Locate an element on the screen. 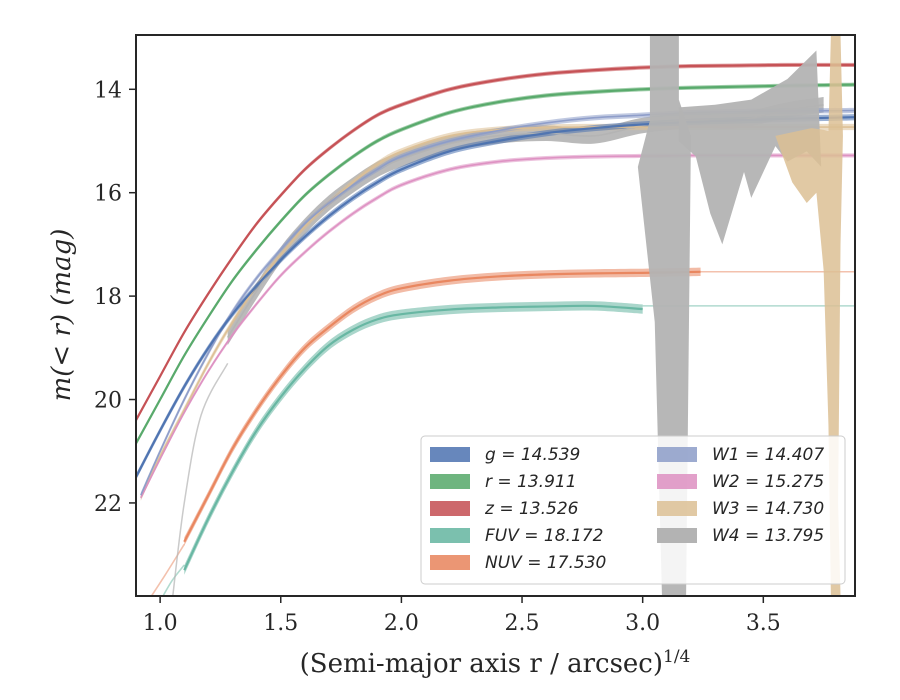  x-tick-label: 1.0 is located at coordinates (160, 623).